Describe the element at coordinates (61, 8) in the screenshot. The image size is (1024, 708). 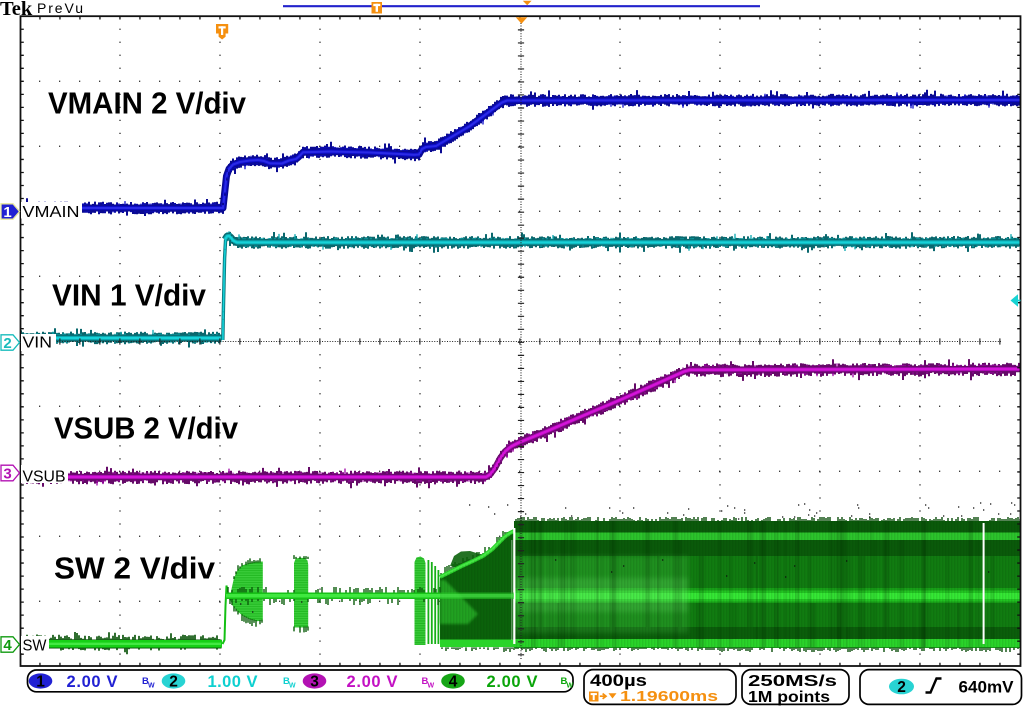
I see `svg-text: PreVu` at that location.